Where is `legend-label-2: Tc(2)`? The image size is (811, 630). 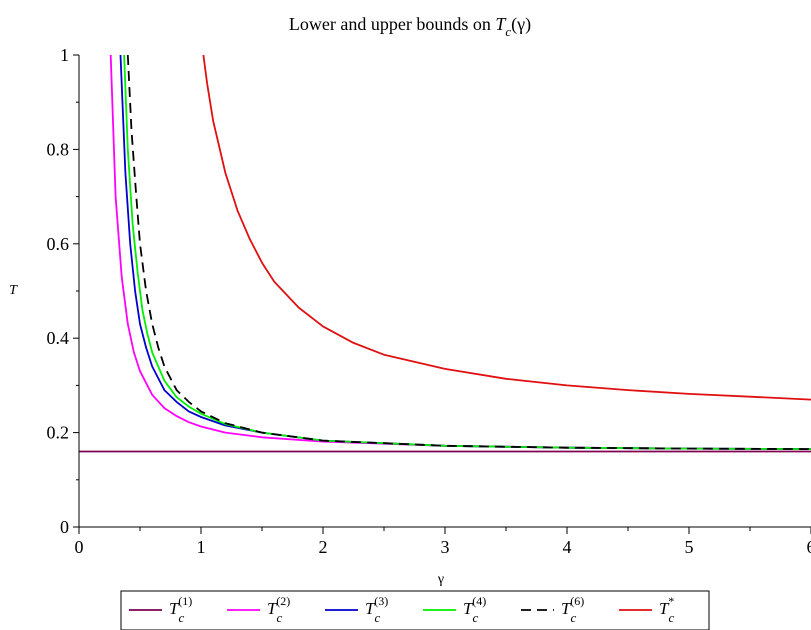 legend-label-2: Tc(2) is located at coordinates (278, 609).